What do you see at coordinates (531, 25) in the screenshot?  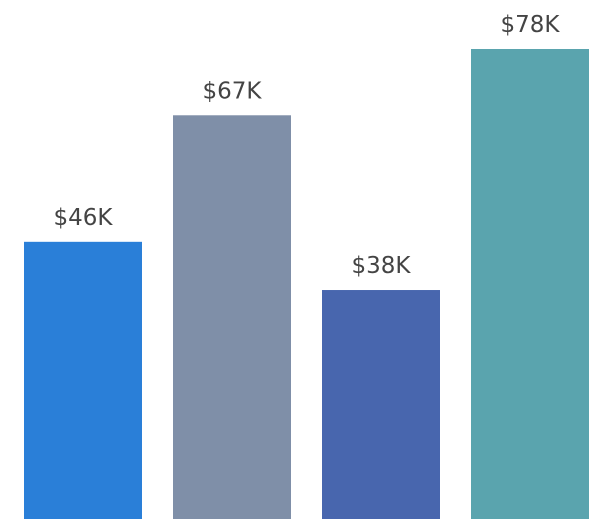 I see `value-label: $78K` at bounding box center [531, 25].